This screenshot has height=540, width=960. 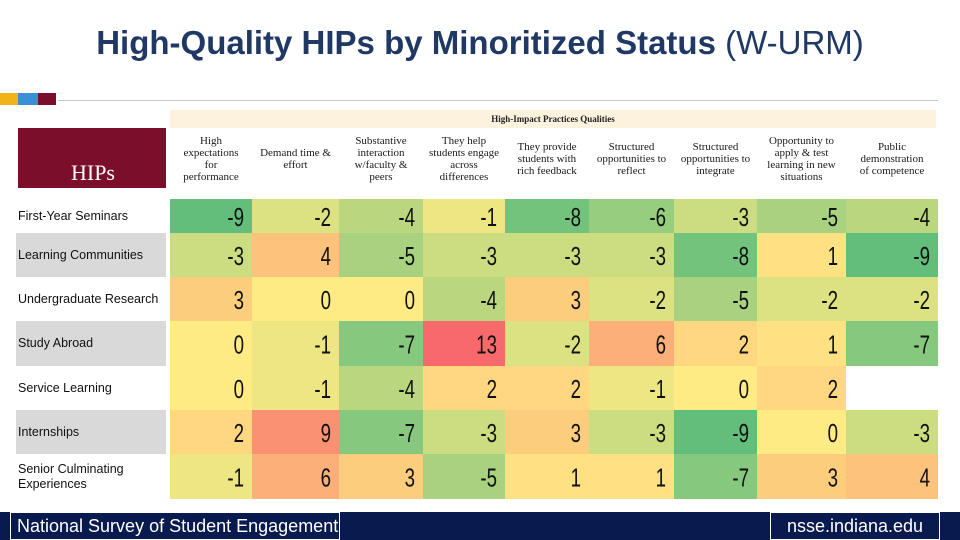 I want to click on column-header-line: performance, so click(x=211, y=177).